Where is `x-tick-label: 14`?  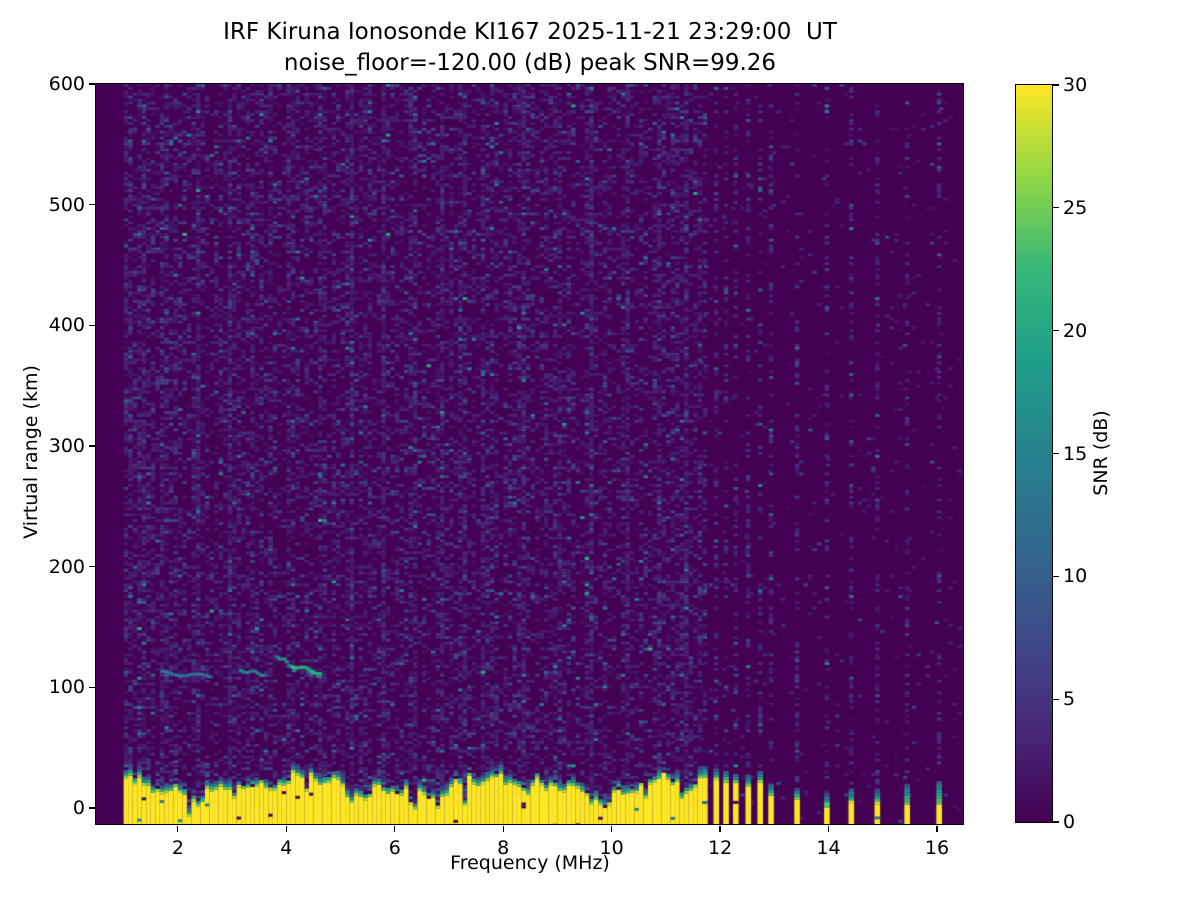
x-tick-label: 14 is located at coordinates (828, 848).